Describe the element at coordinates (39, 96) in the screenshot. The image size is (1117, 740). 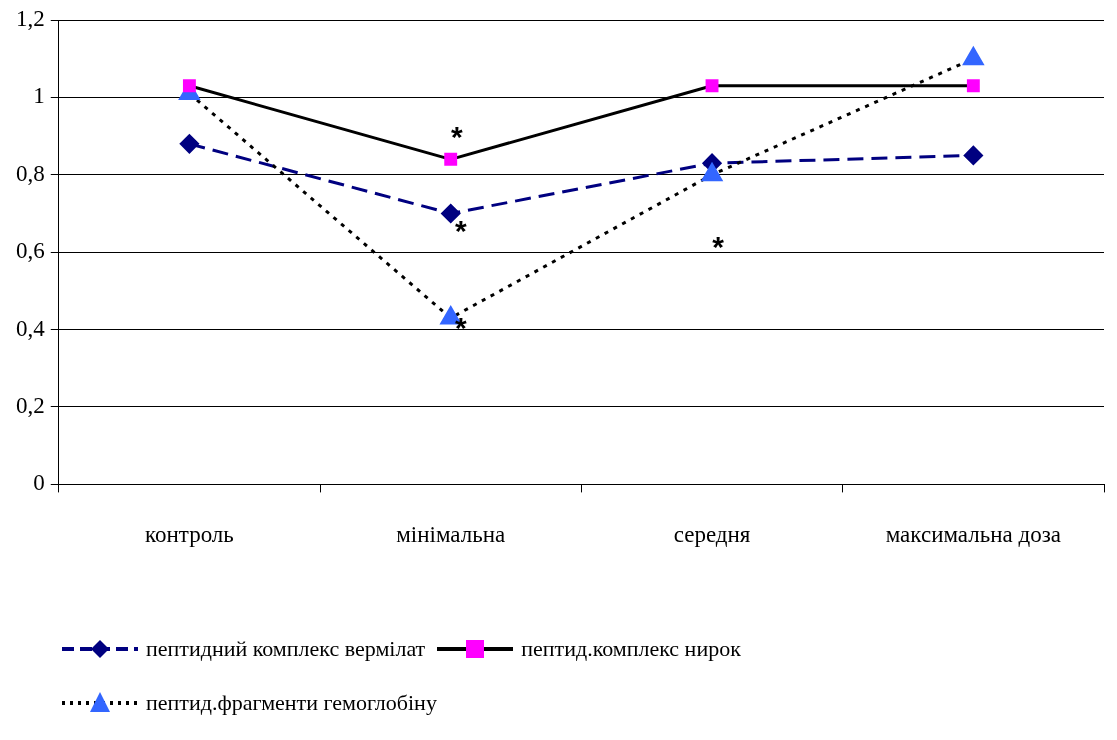
I see `y-tick-label: 1` at that location.